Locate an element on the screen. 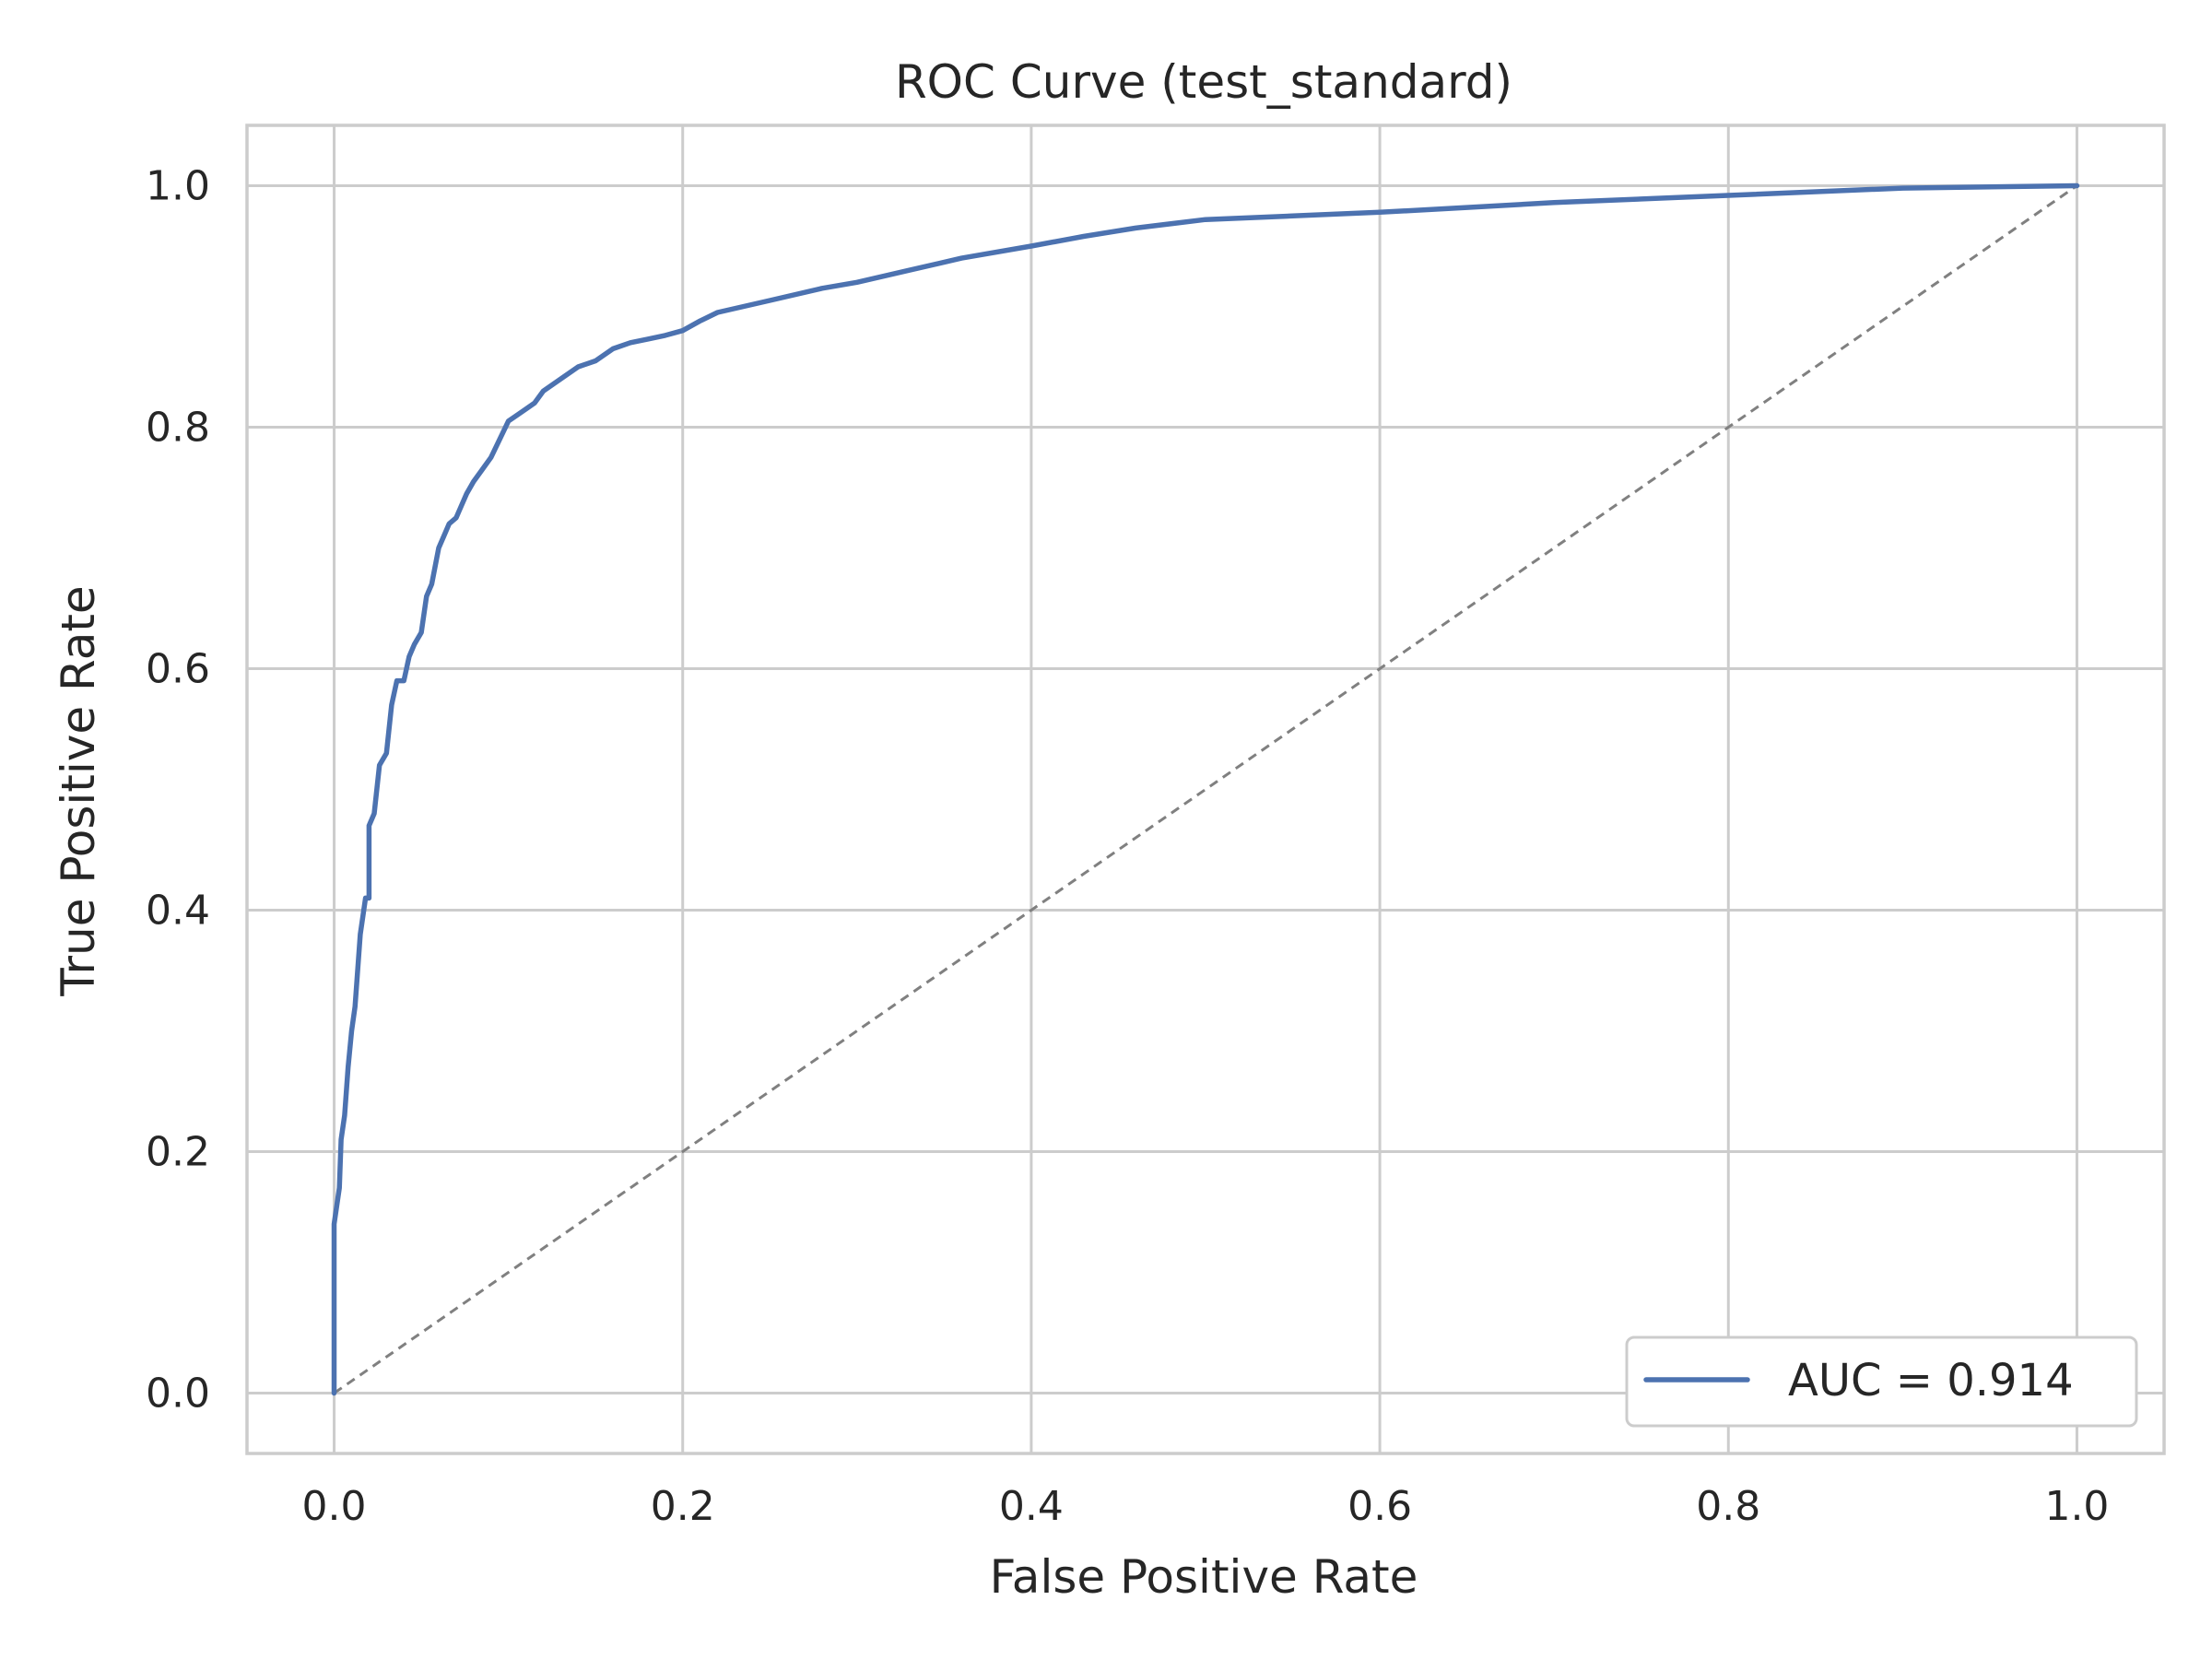 The image size is (2212, 1659). x-tick-labels: 0.0 0.2 0.4 0.6 0.8 1.0 is located at coordinates (1206, 1506).